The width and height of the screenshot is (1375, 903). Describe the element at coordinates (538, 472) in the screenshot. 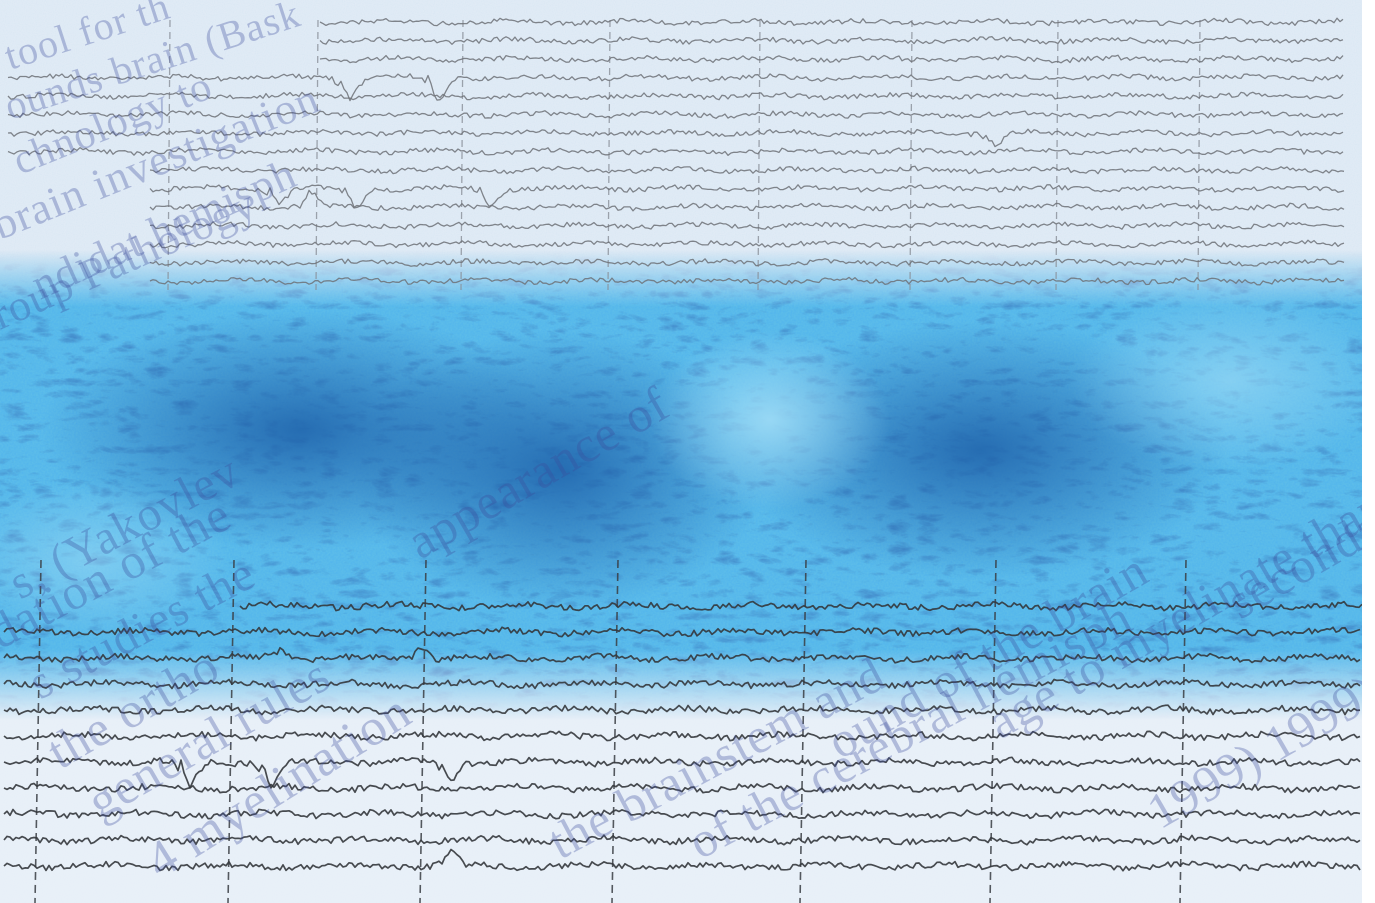

I see `text-fragment: appearance of` at that location.